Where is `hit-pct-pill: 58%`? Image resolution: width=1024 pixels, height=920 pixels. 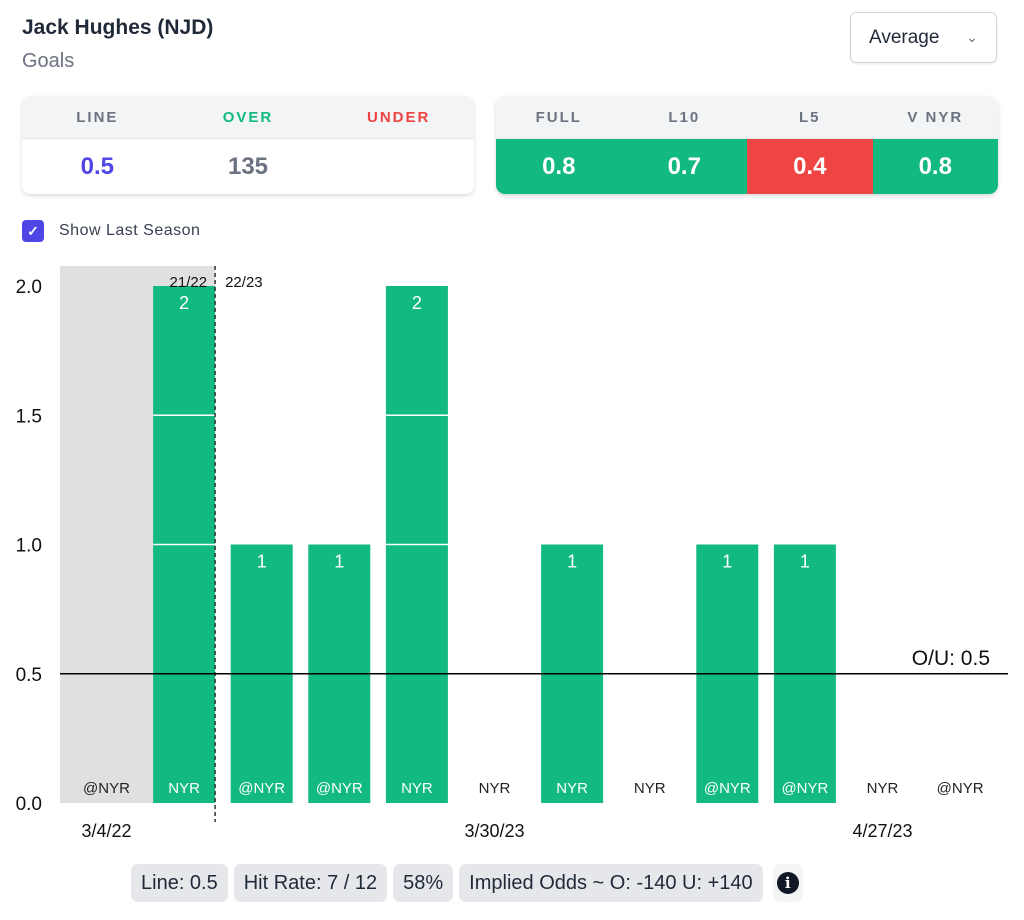
hit-pct-pill: 58% is located at coordinates (423, 883).